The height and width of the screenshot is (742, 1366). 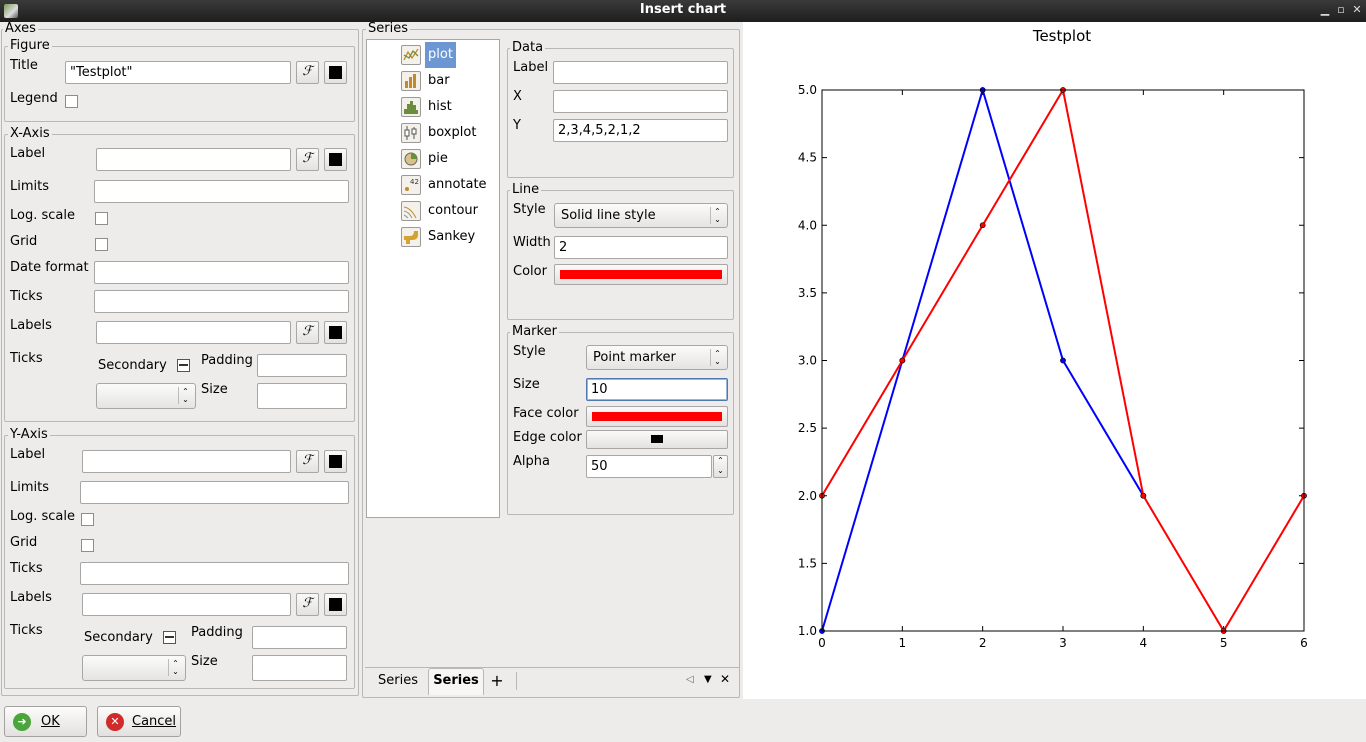 What do you see at coordinates (641, 215) in the screenshot?
I see `line-style-select: Solid line style ⌃ ⌄` at bounding box center [641, 215].